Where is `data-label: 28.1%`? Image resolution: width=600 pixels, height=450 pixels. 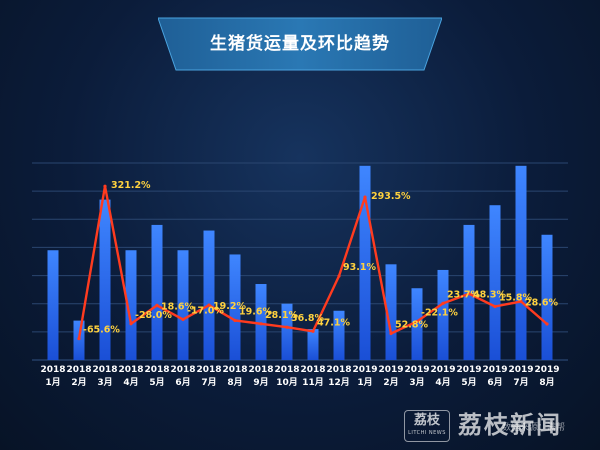 data-label: 28.1% is located at coordinates (281, 315).